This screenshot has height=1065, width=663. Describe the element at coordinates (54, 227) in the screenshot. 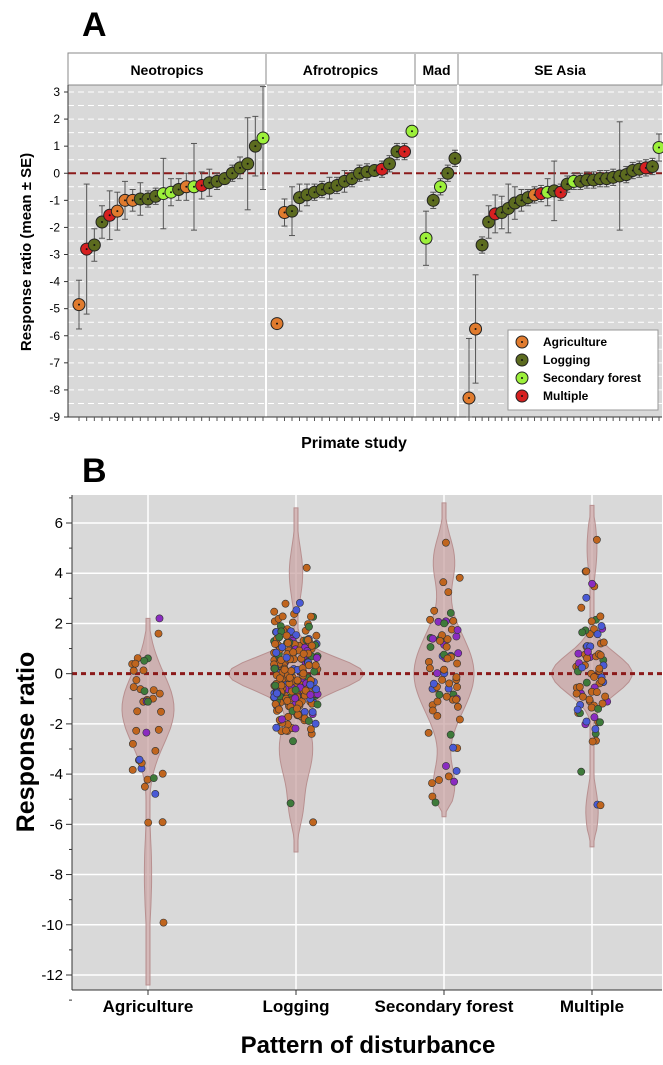

I see `panel-a-y-tick-label: -2` at that location.